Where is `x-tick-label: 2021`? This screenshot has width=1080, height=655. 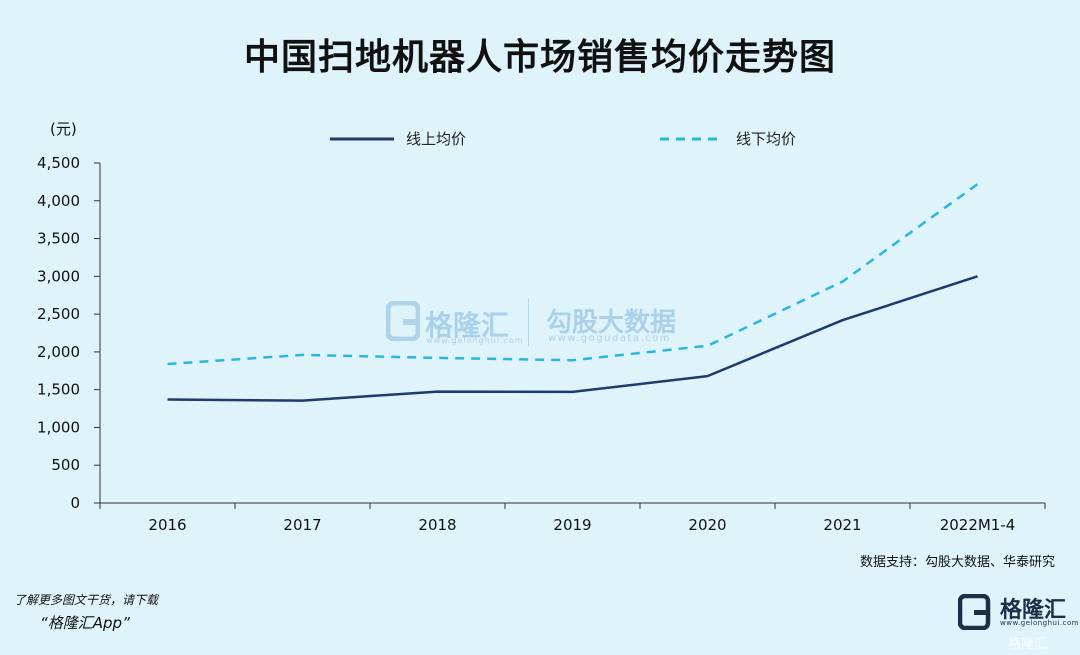 x-tick-label: 2021 is located at coordinates (842, 525).